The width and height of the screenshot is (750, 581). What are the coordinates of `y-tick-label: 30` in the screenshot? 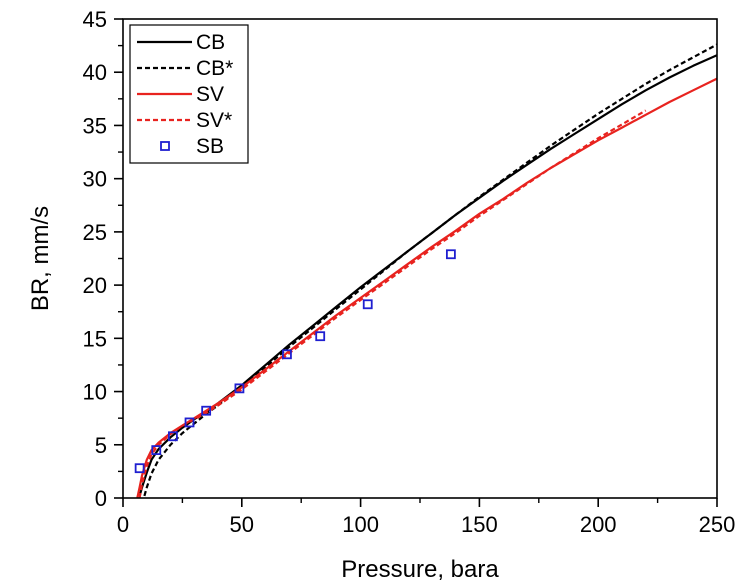 It's located at (95, 179).